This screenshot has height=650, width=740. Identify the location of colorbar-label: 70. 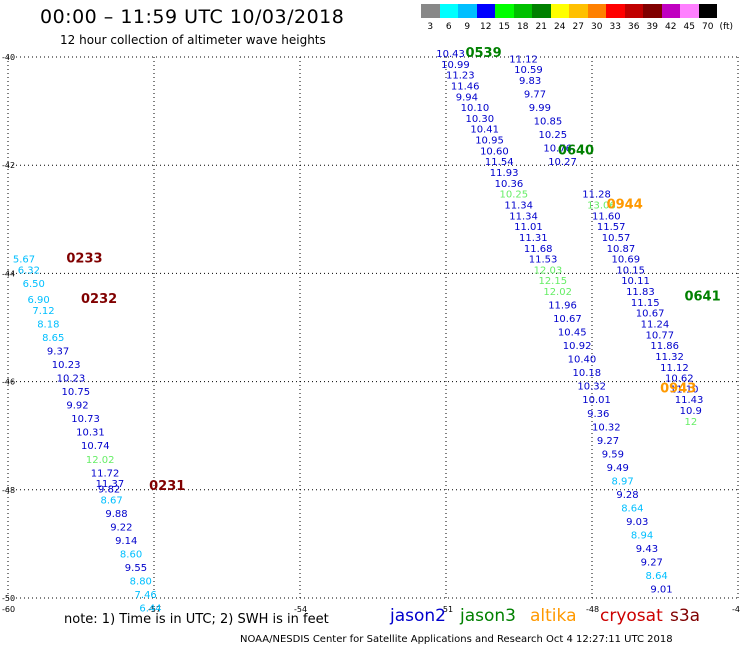
(708, 27).